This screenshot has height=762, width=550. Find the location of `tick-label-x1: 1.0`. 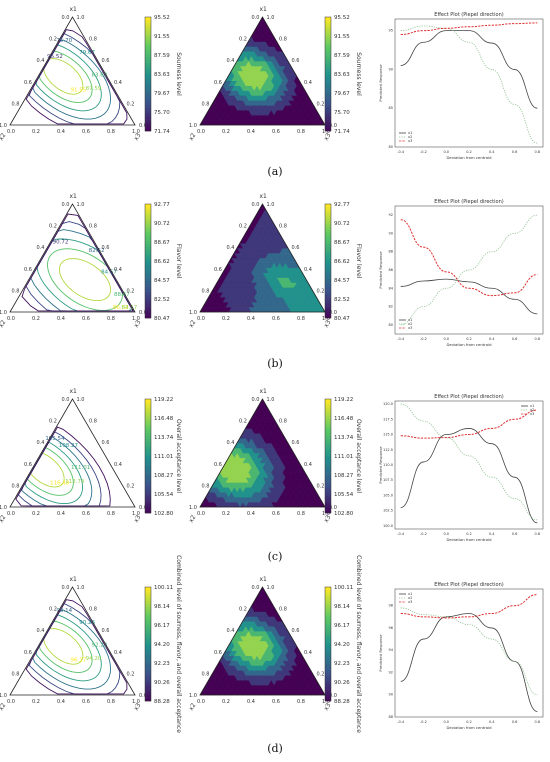

tick-label-x1: 1.0 is located at coordinates (81, 18).